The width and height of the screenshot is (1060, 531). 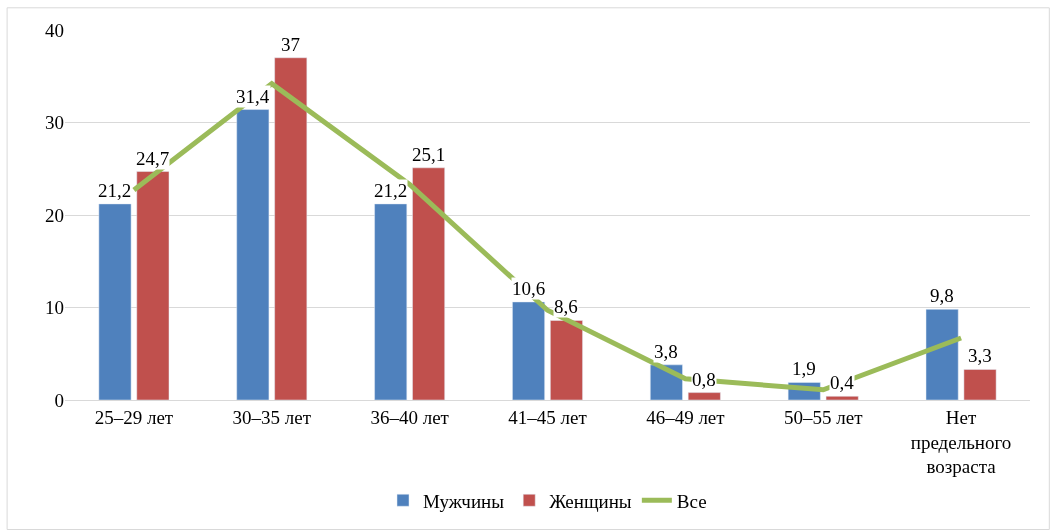 What do you see at coordinates (59, 400) in the screenshot?
I see `y-tick-label: 0` at bounding box center [59, 400].